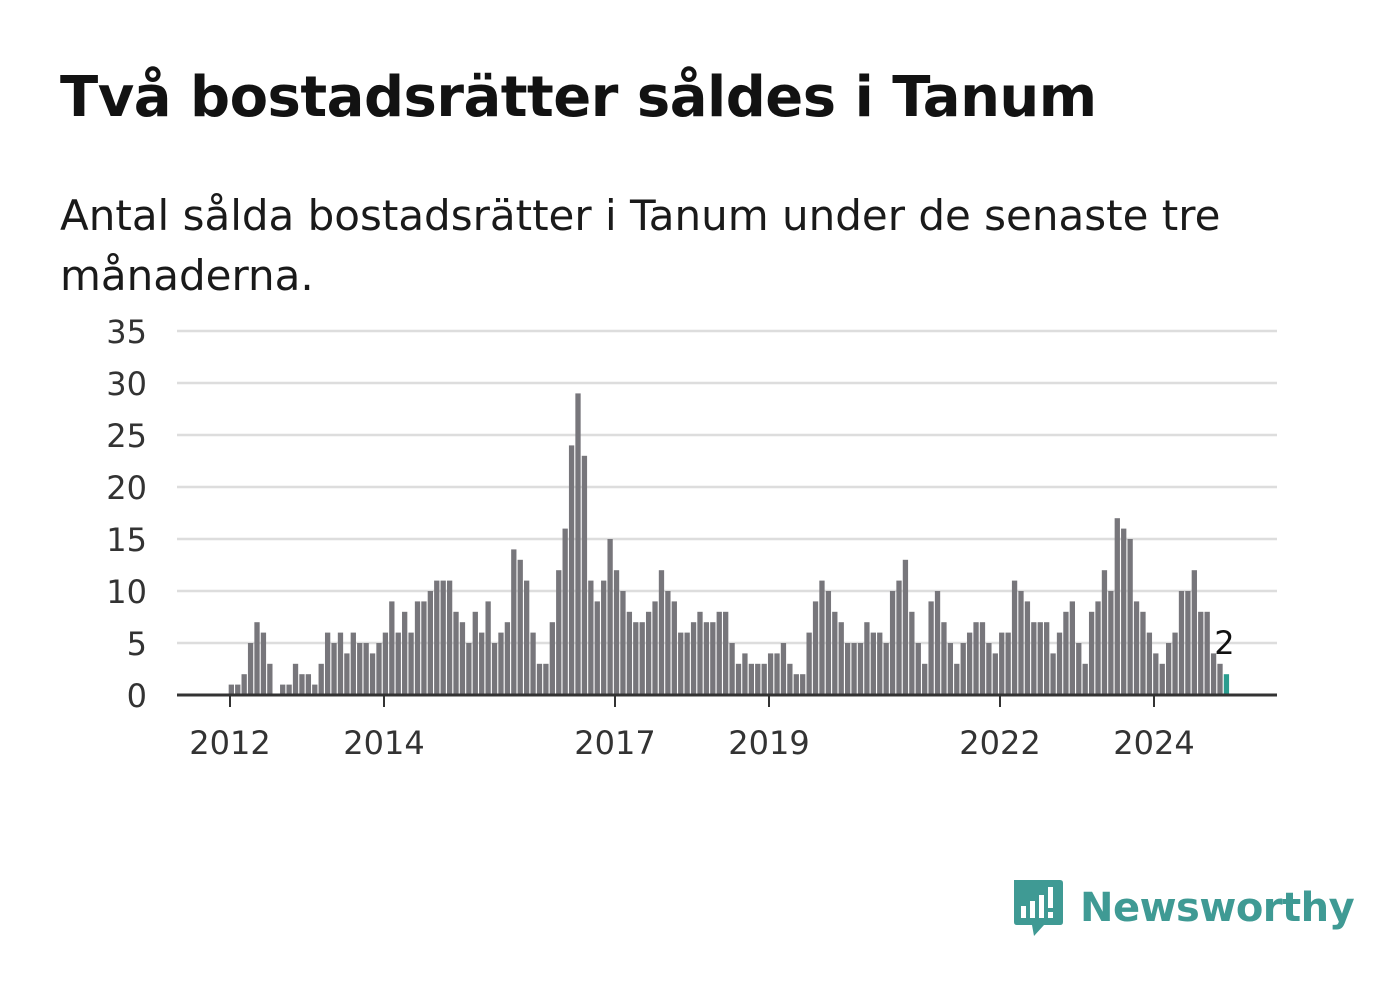  I want to click on y-tick-label: 25, so click(126, 436).